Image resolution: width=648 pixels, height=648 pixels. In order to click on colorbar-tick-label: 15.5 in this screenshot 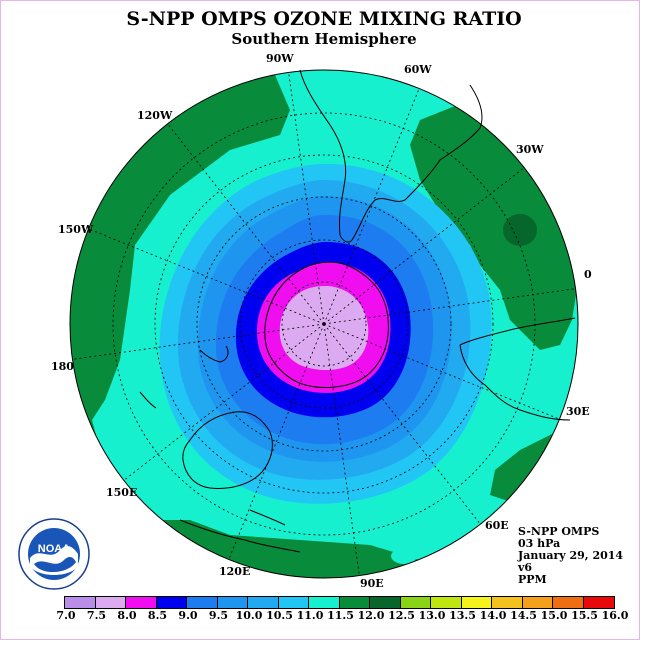, I will do `click(584, 615)`.